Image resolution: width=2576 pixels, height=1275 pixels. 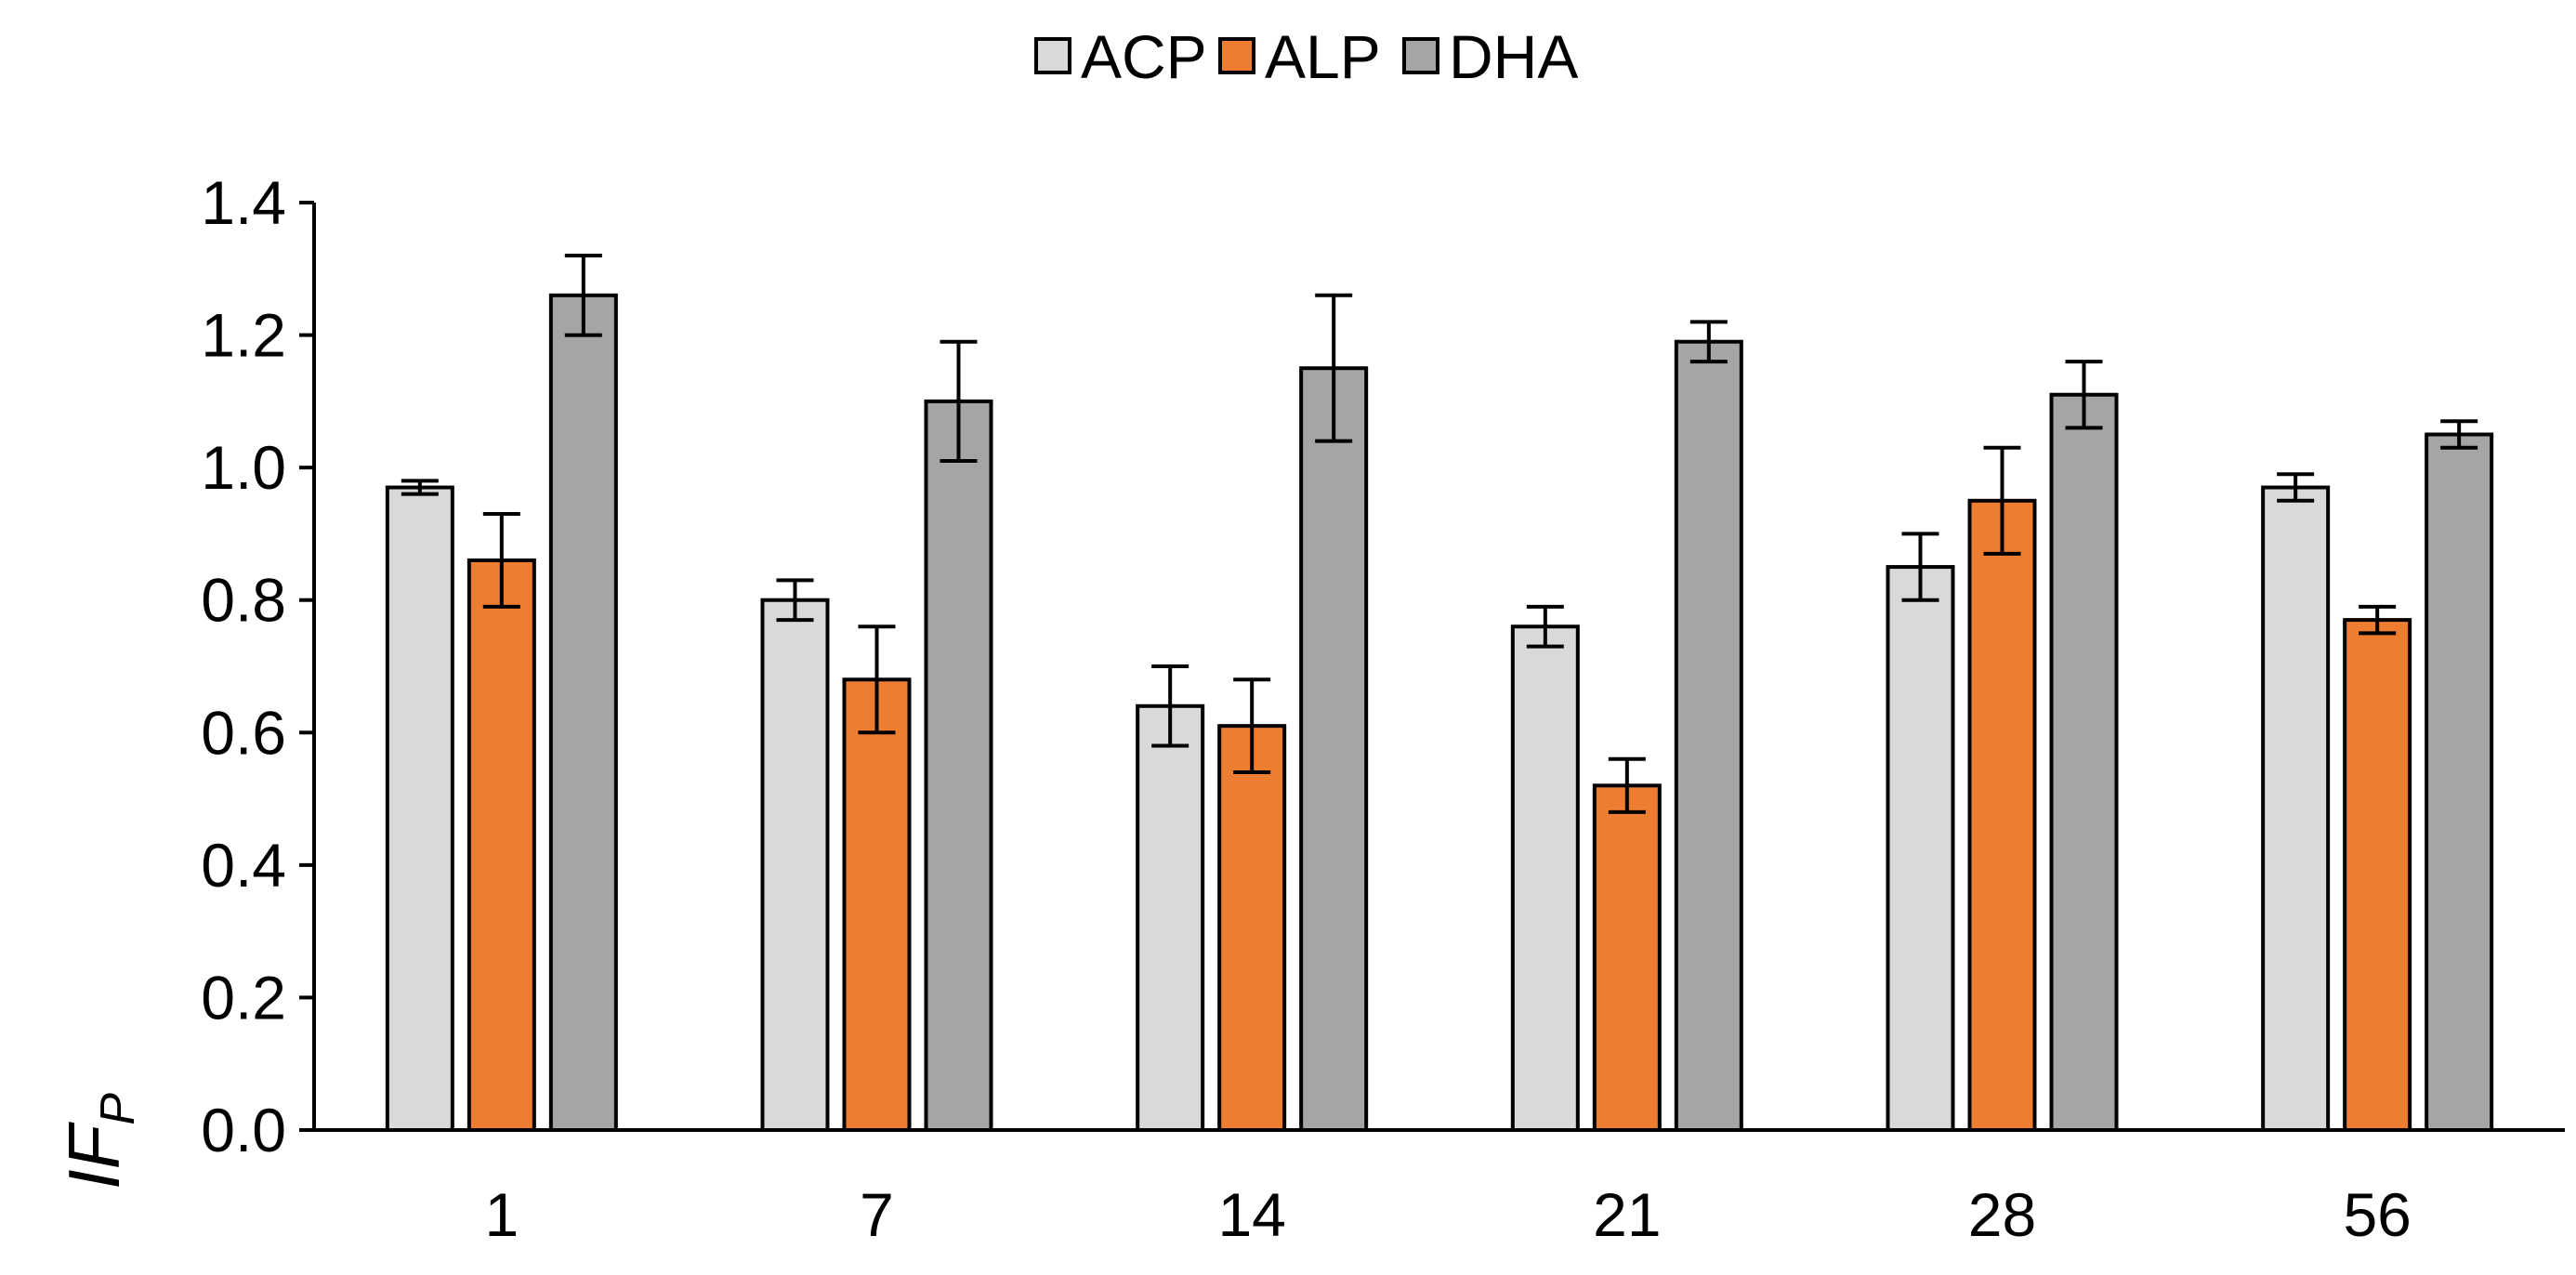 I want to click on legend: ACP ALP DHA, so click(x=1306, y=56).